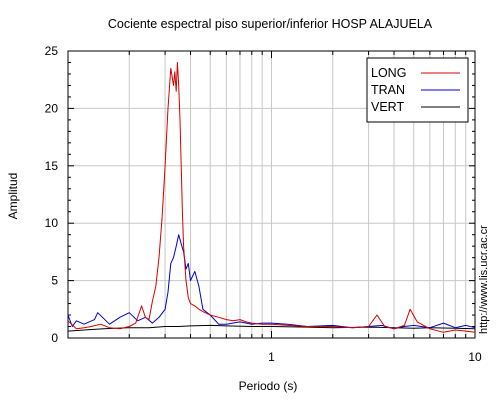  I want to click on y-tick-label: 5, so click(54, 281).